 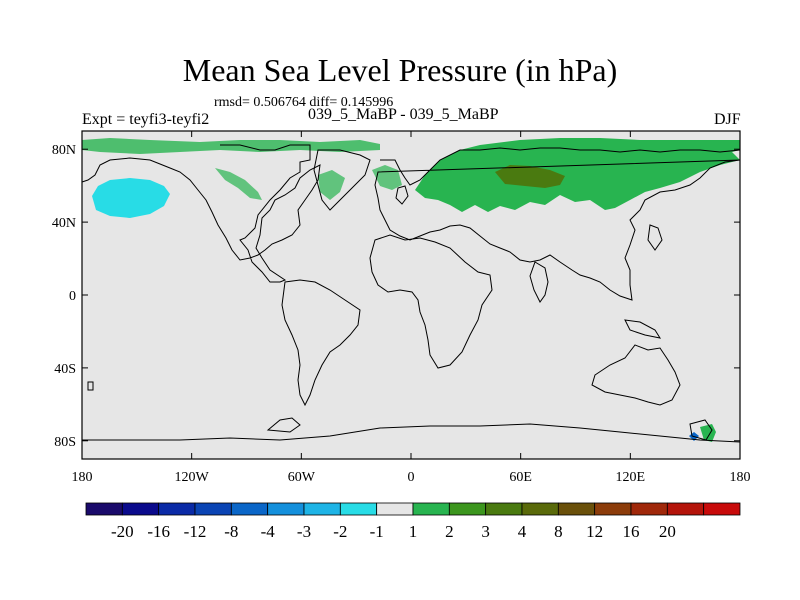 I want to click on colorbar-label: -20, so click(x=122, y=531).